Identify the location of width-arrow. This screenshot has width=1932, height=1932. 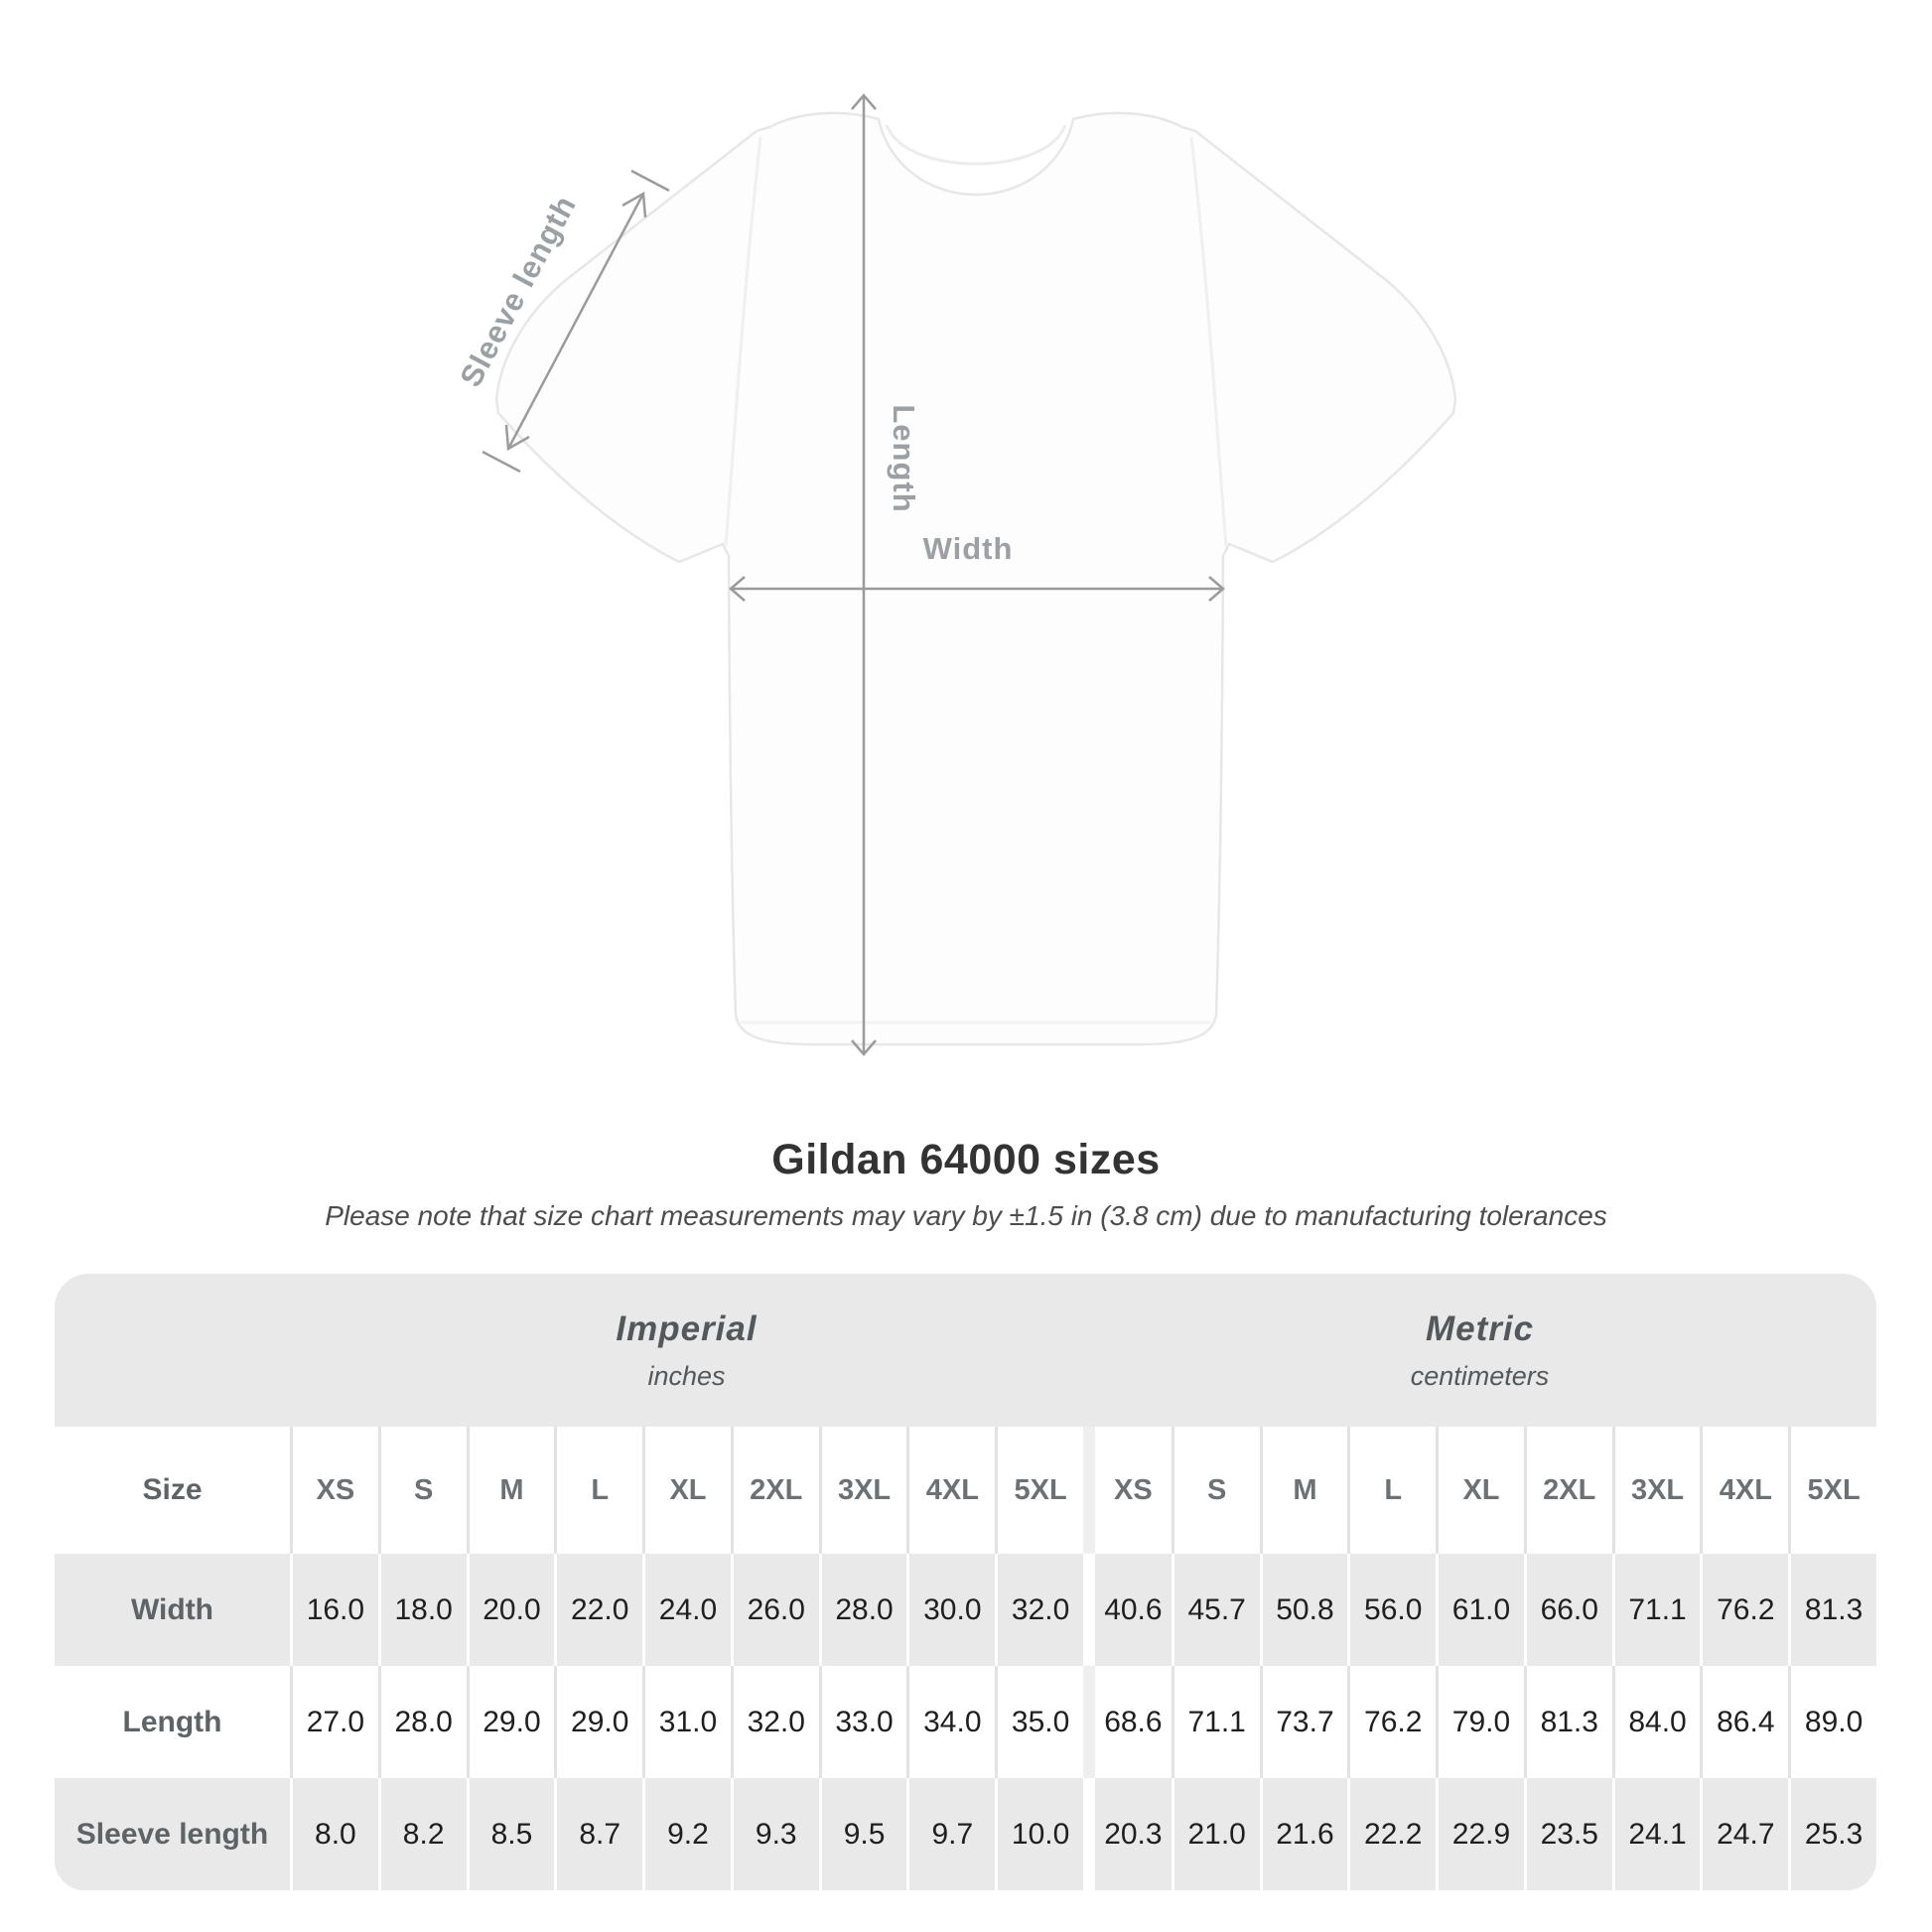
(977, 589).